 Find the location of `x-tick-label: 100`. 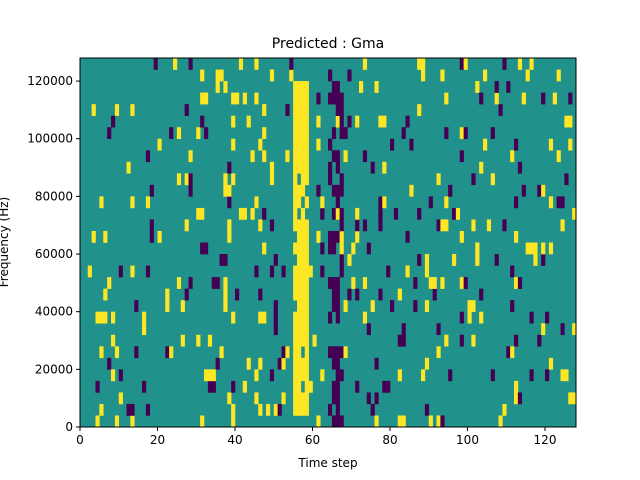

x-tick-label: 100 is located at coordinates (467, 440).